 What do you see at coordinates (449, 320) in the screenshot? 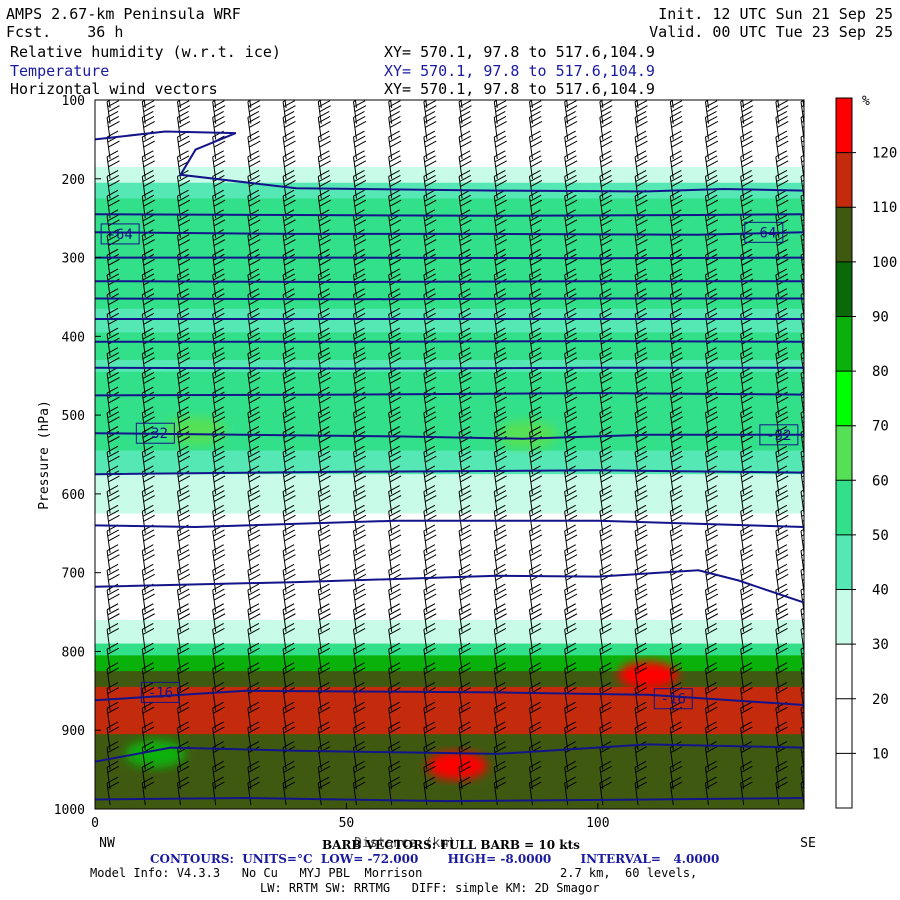
I see `rh-band` at bounding box center [449, 320].